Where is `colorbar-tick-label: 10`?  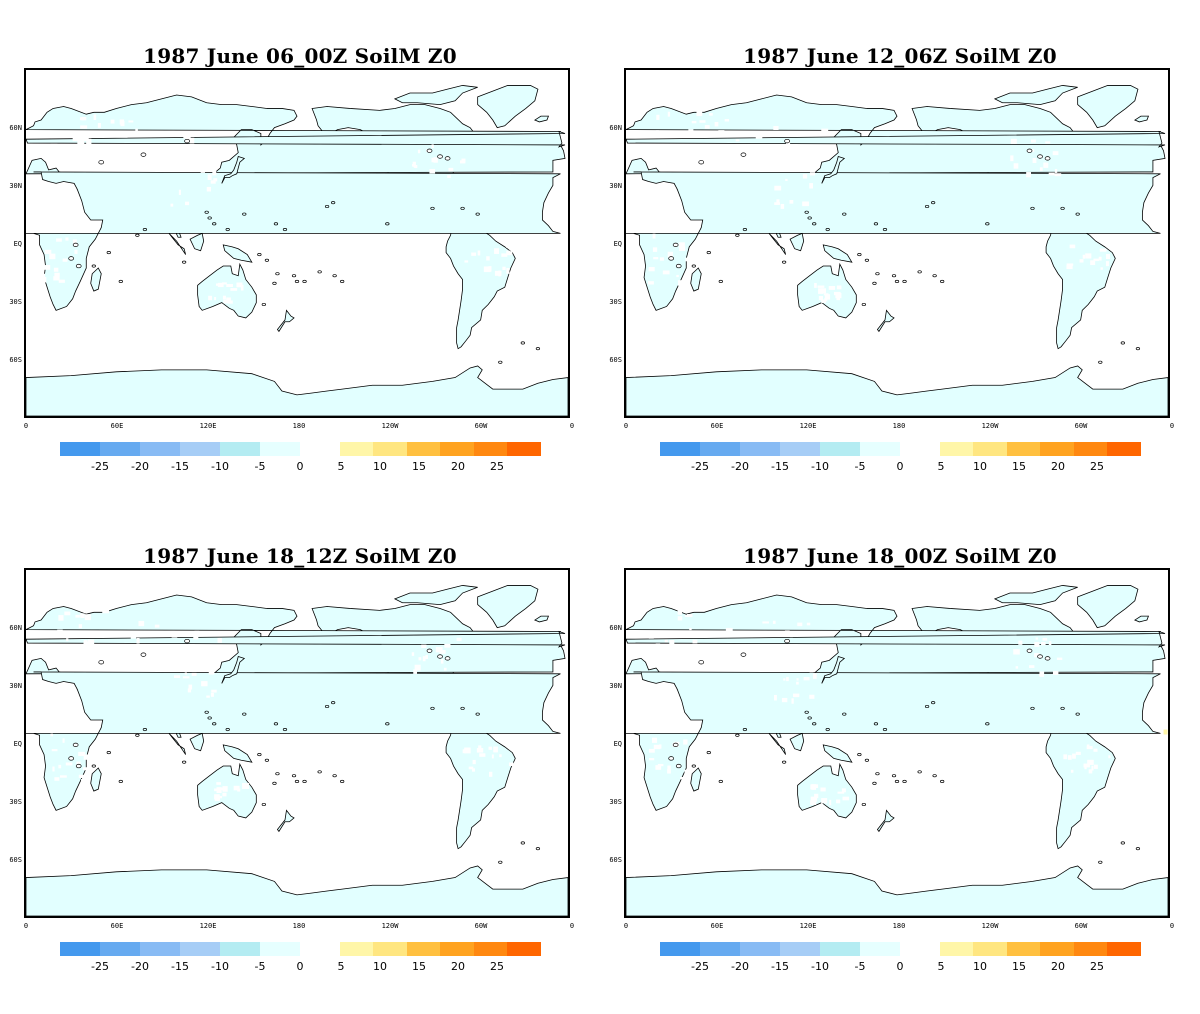 colorbar-tick-label: 10 is located at coordinates (980, 466).